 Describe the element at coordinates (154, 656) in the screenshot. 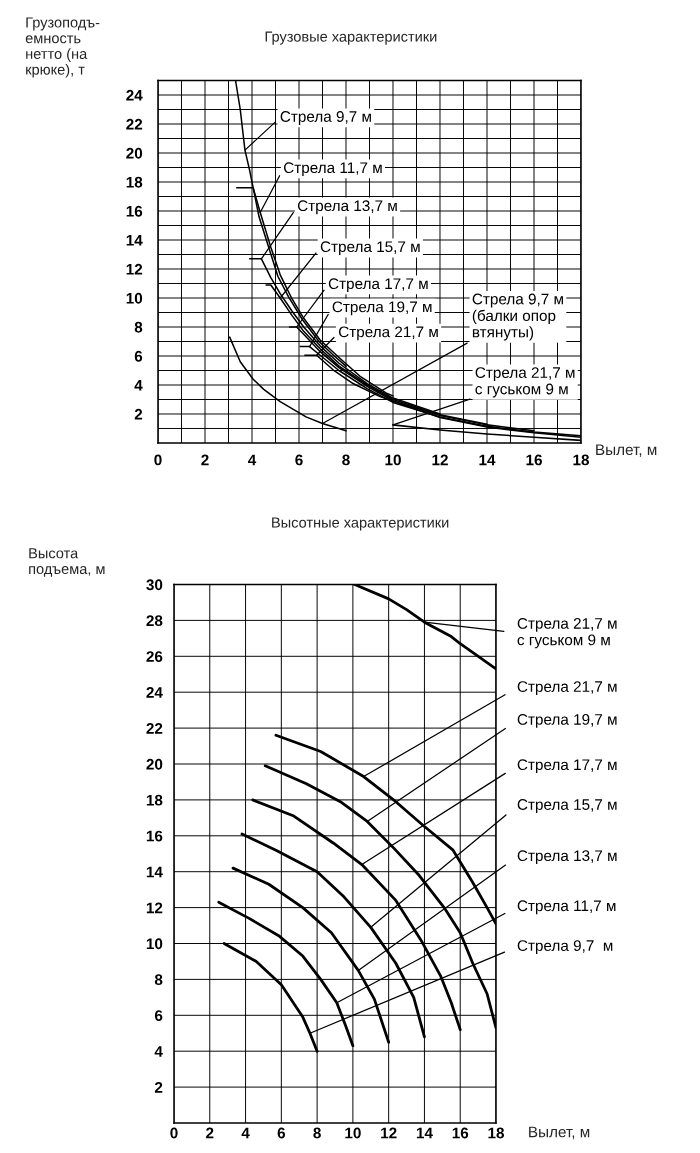

I see `y-tick-label: 26` at that location.